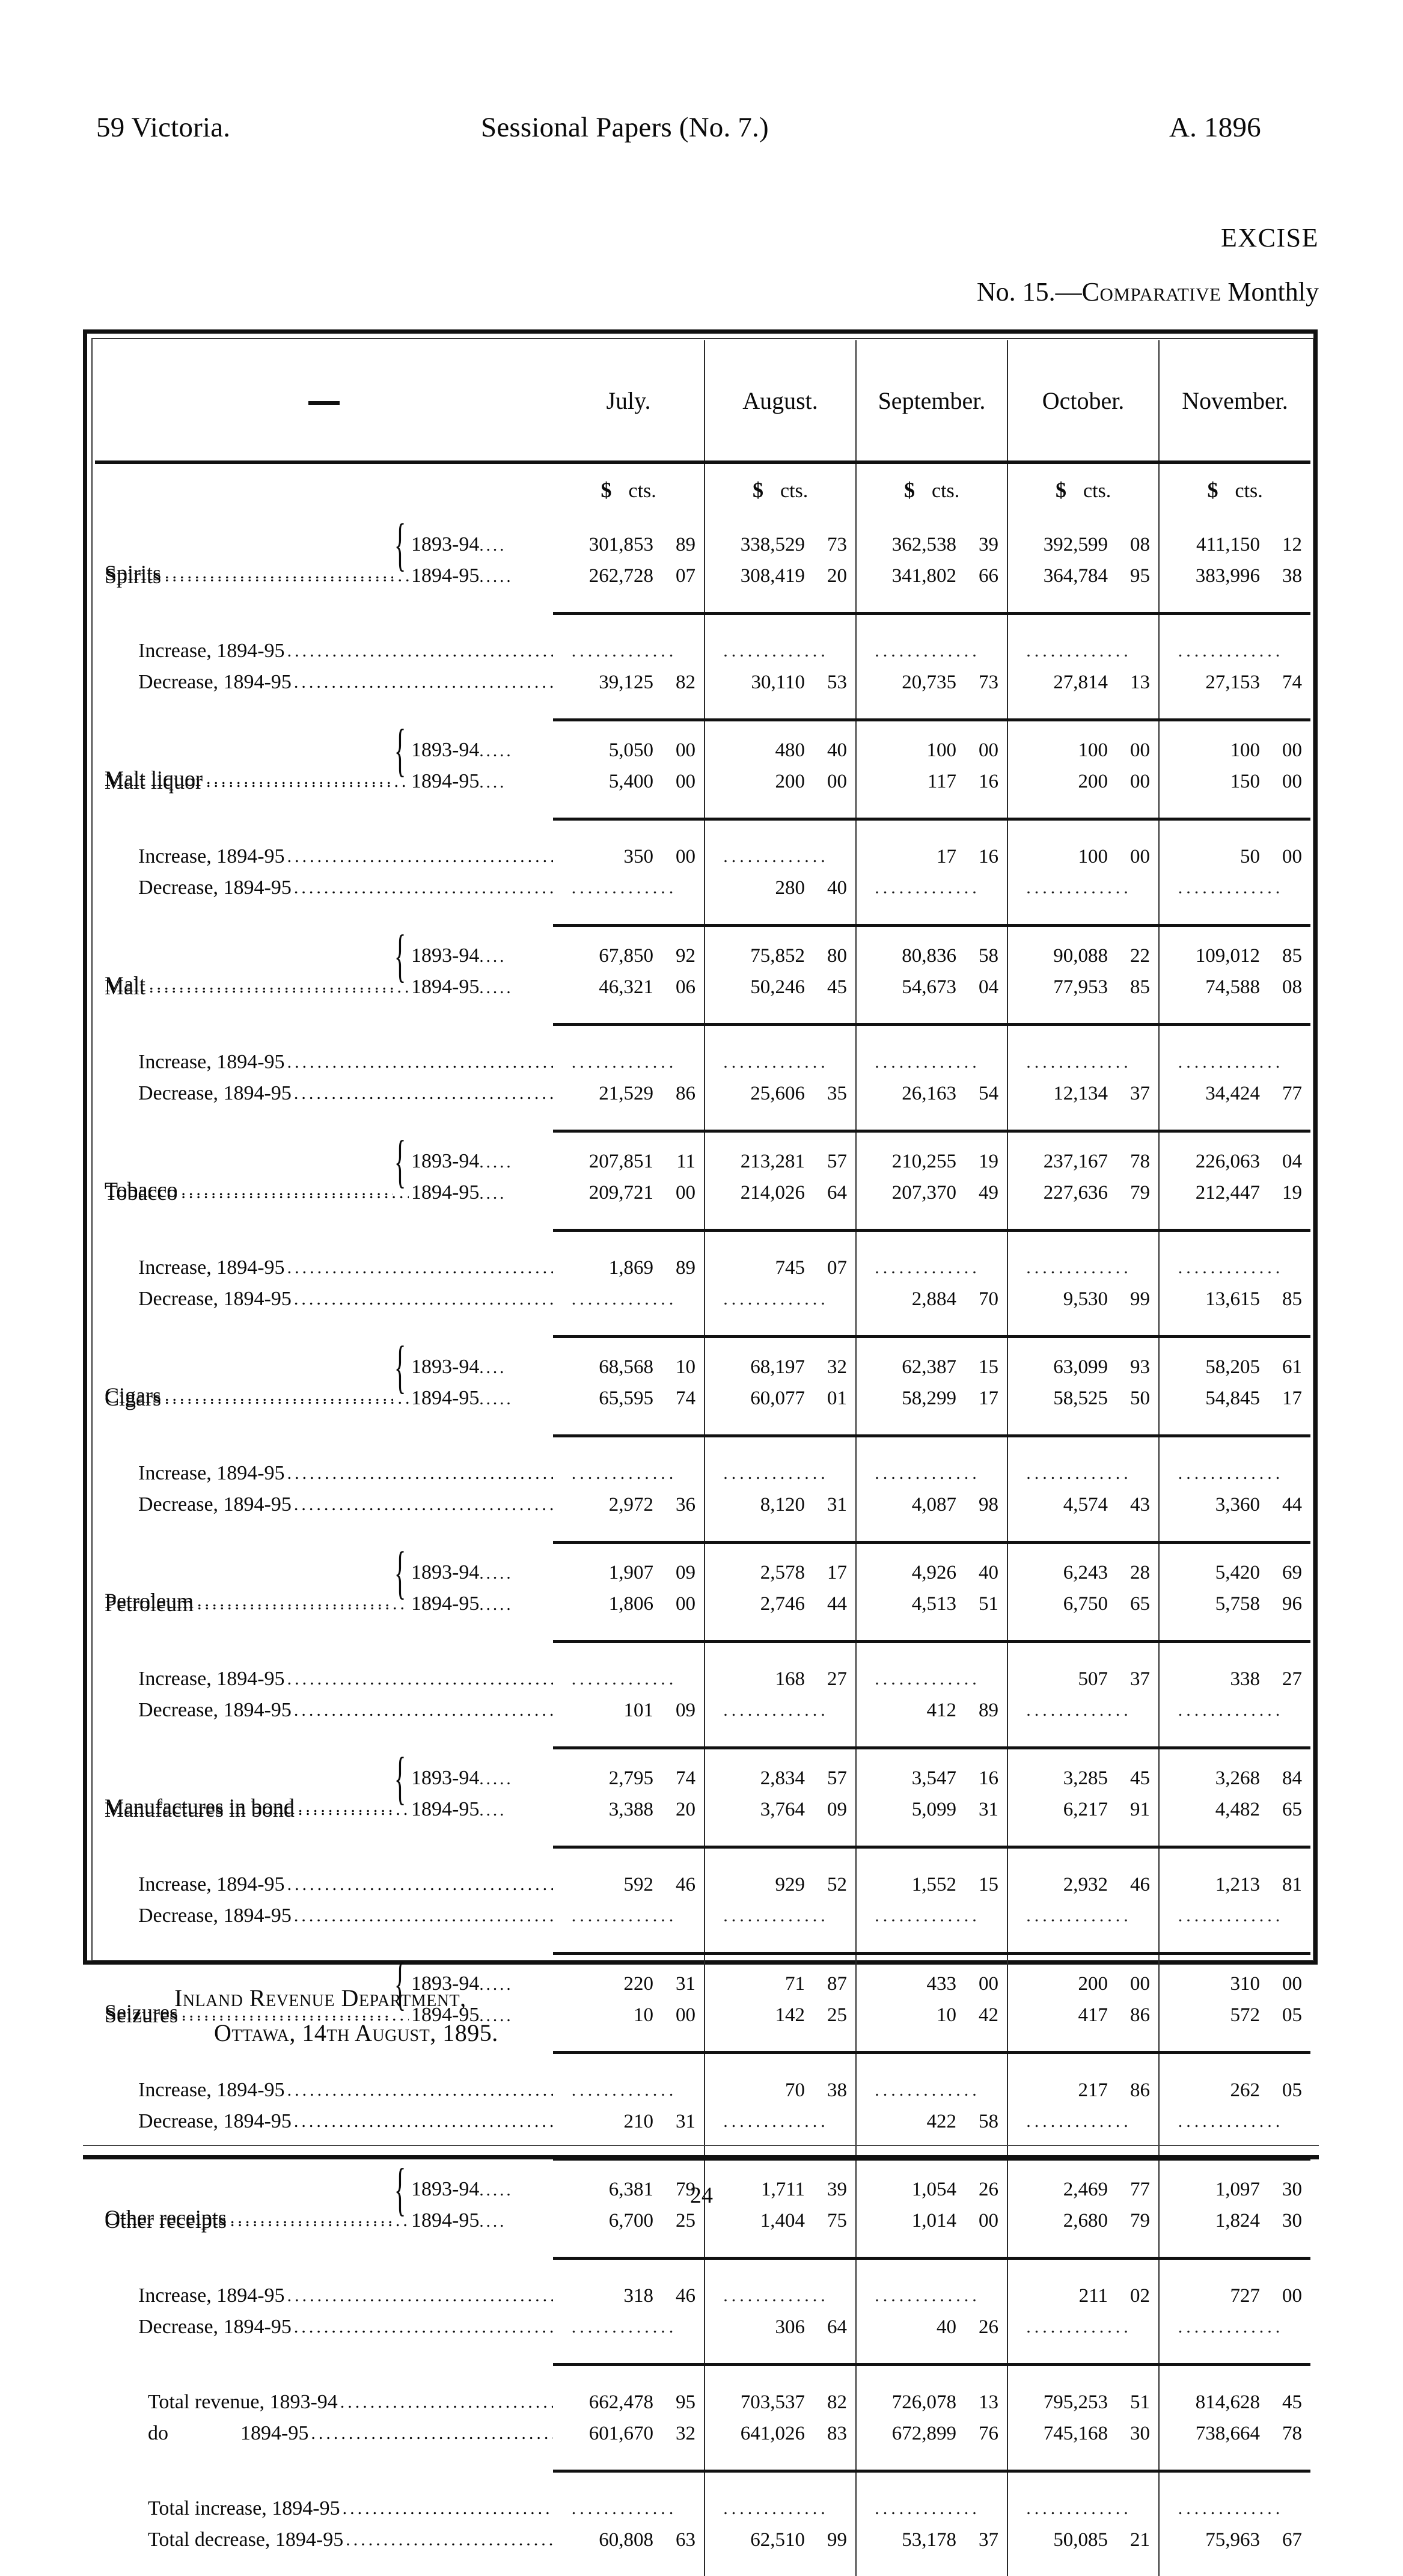  Describe the element at coordinates (701, 2157) in the screenshot. I see `footer-rule-thick` at that location.